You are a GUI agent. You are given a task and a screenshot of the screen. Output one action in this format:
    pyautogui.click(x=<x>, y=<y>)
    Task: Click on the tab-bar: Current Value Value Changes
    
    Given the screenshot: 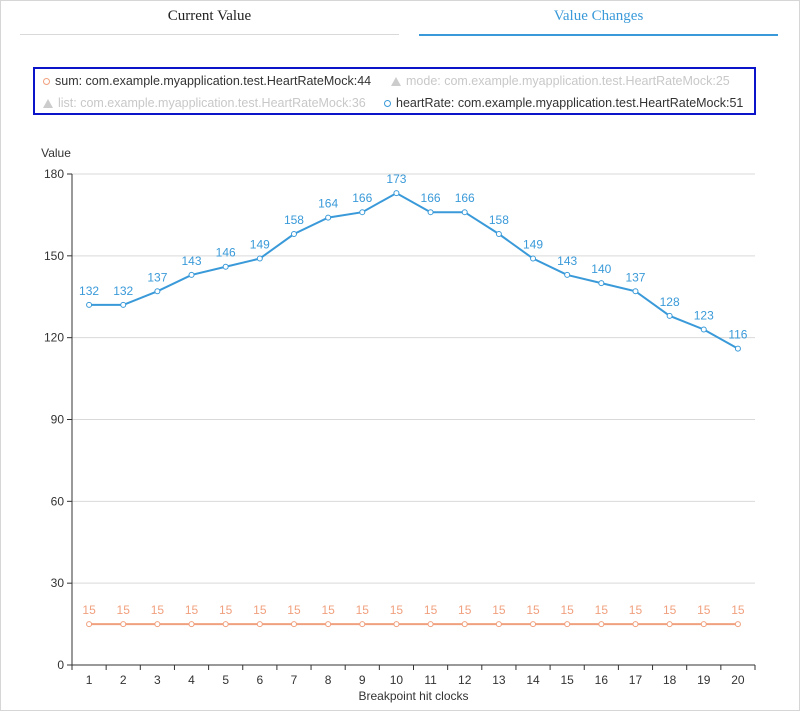 What is the action you would take?
    pyautogui.click(x=399, y=18)
    